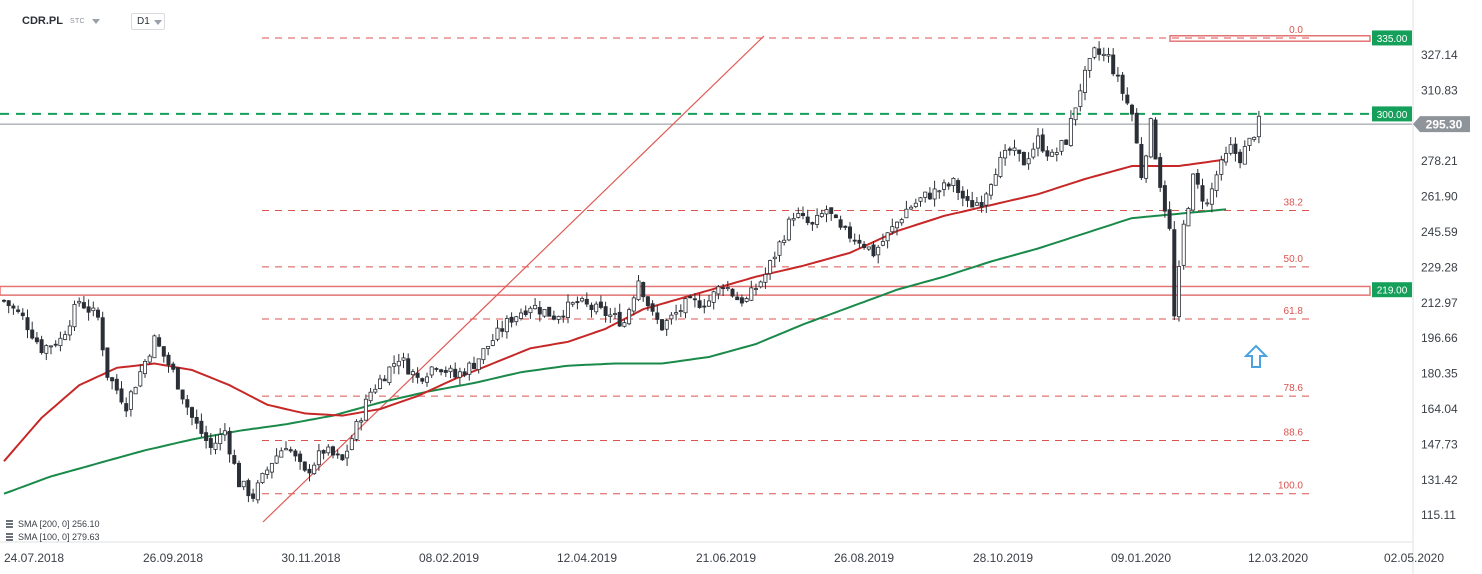  I want to click on symbol-label: CDR.PL, so click(42, 21).